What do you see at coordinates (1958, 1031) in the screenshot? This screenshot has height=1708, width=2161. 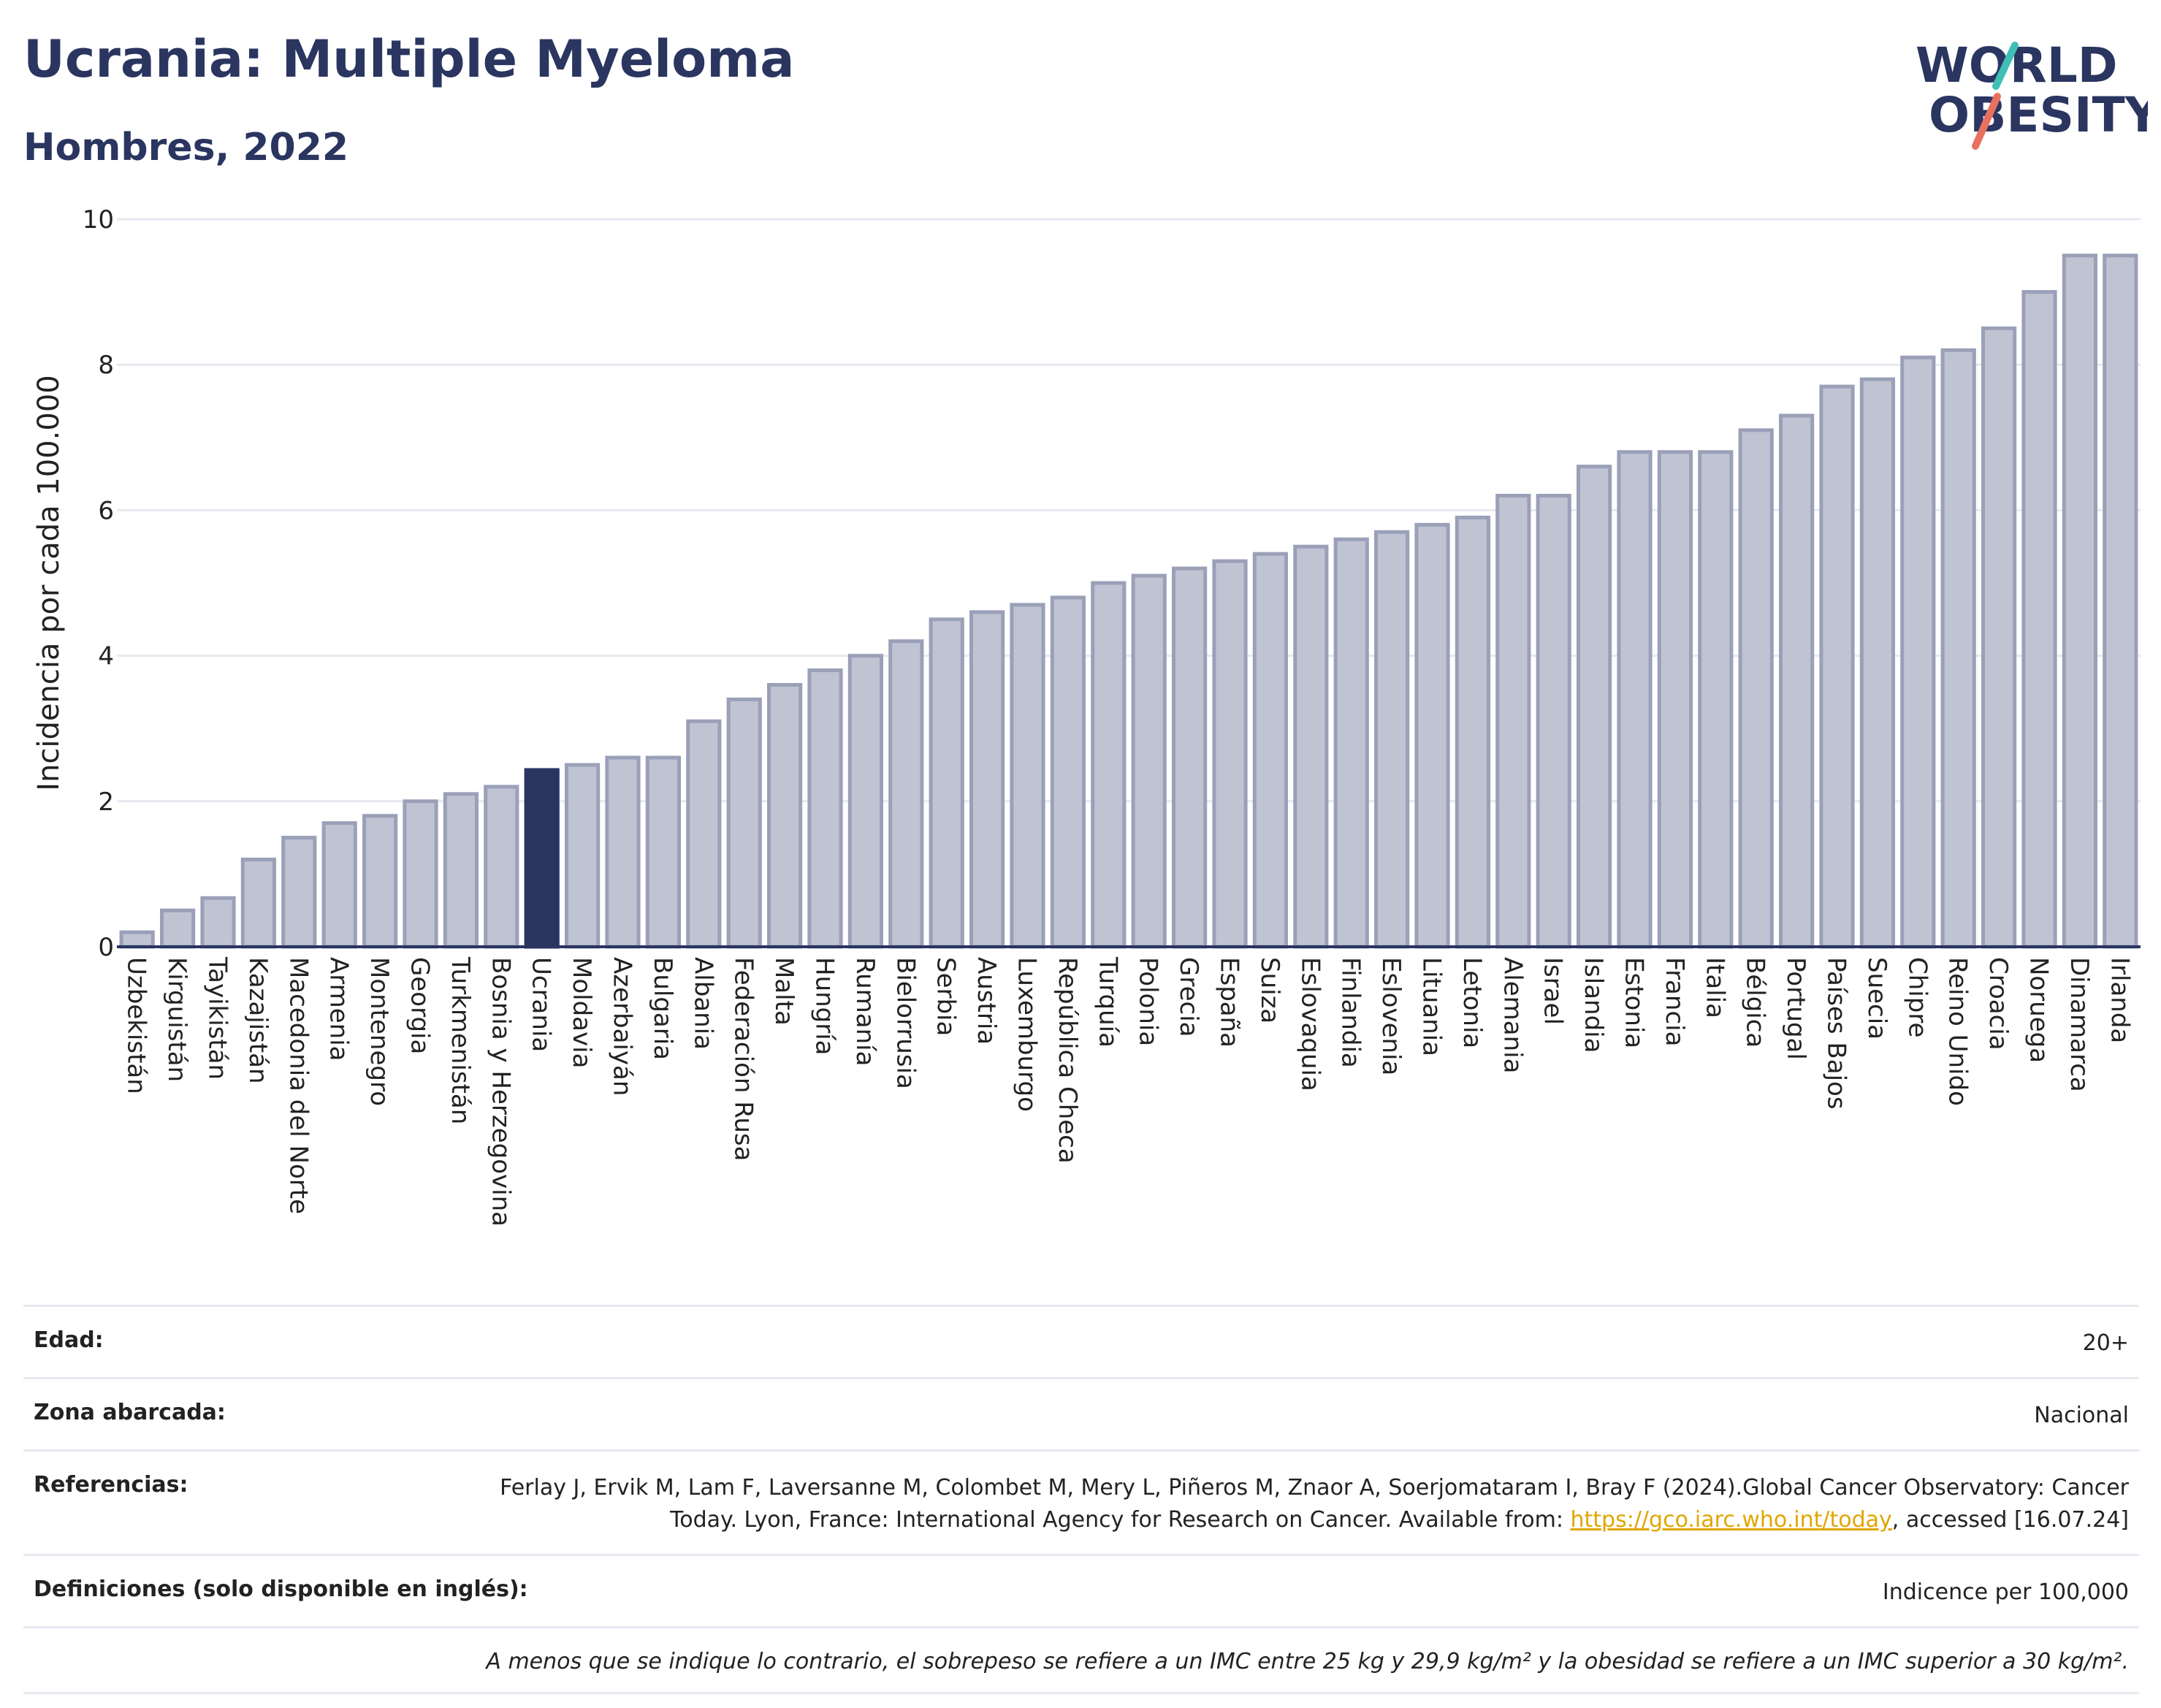 I see `x-tick-label: Reino Unido` at bounding box center [1958, 1031].